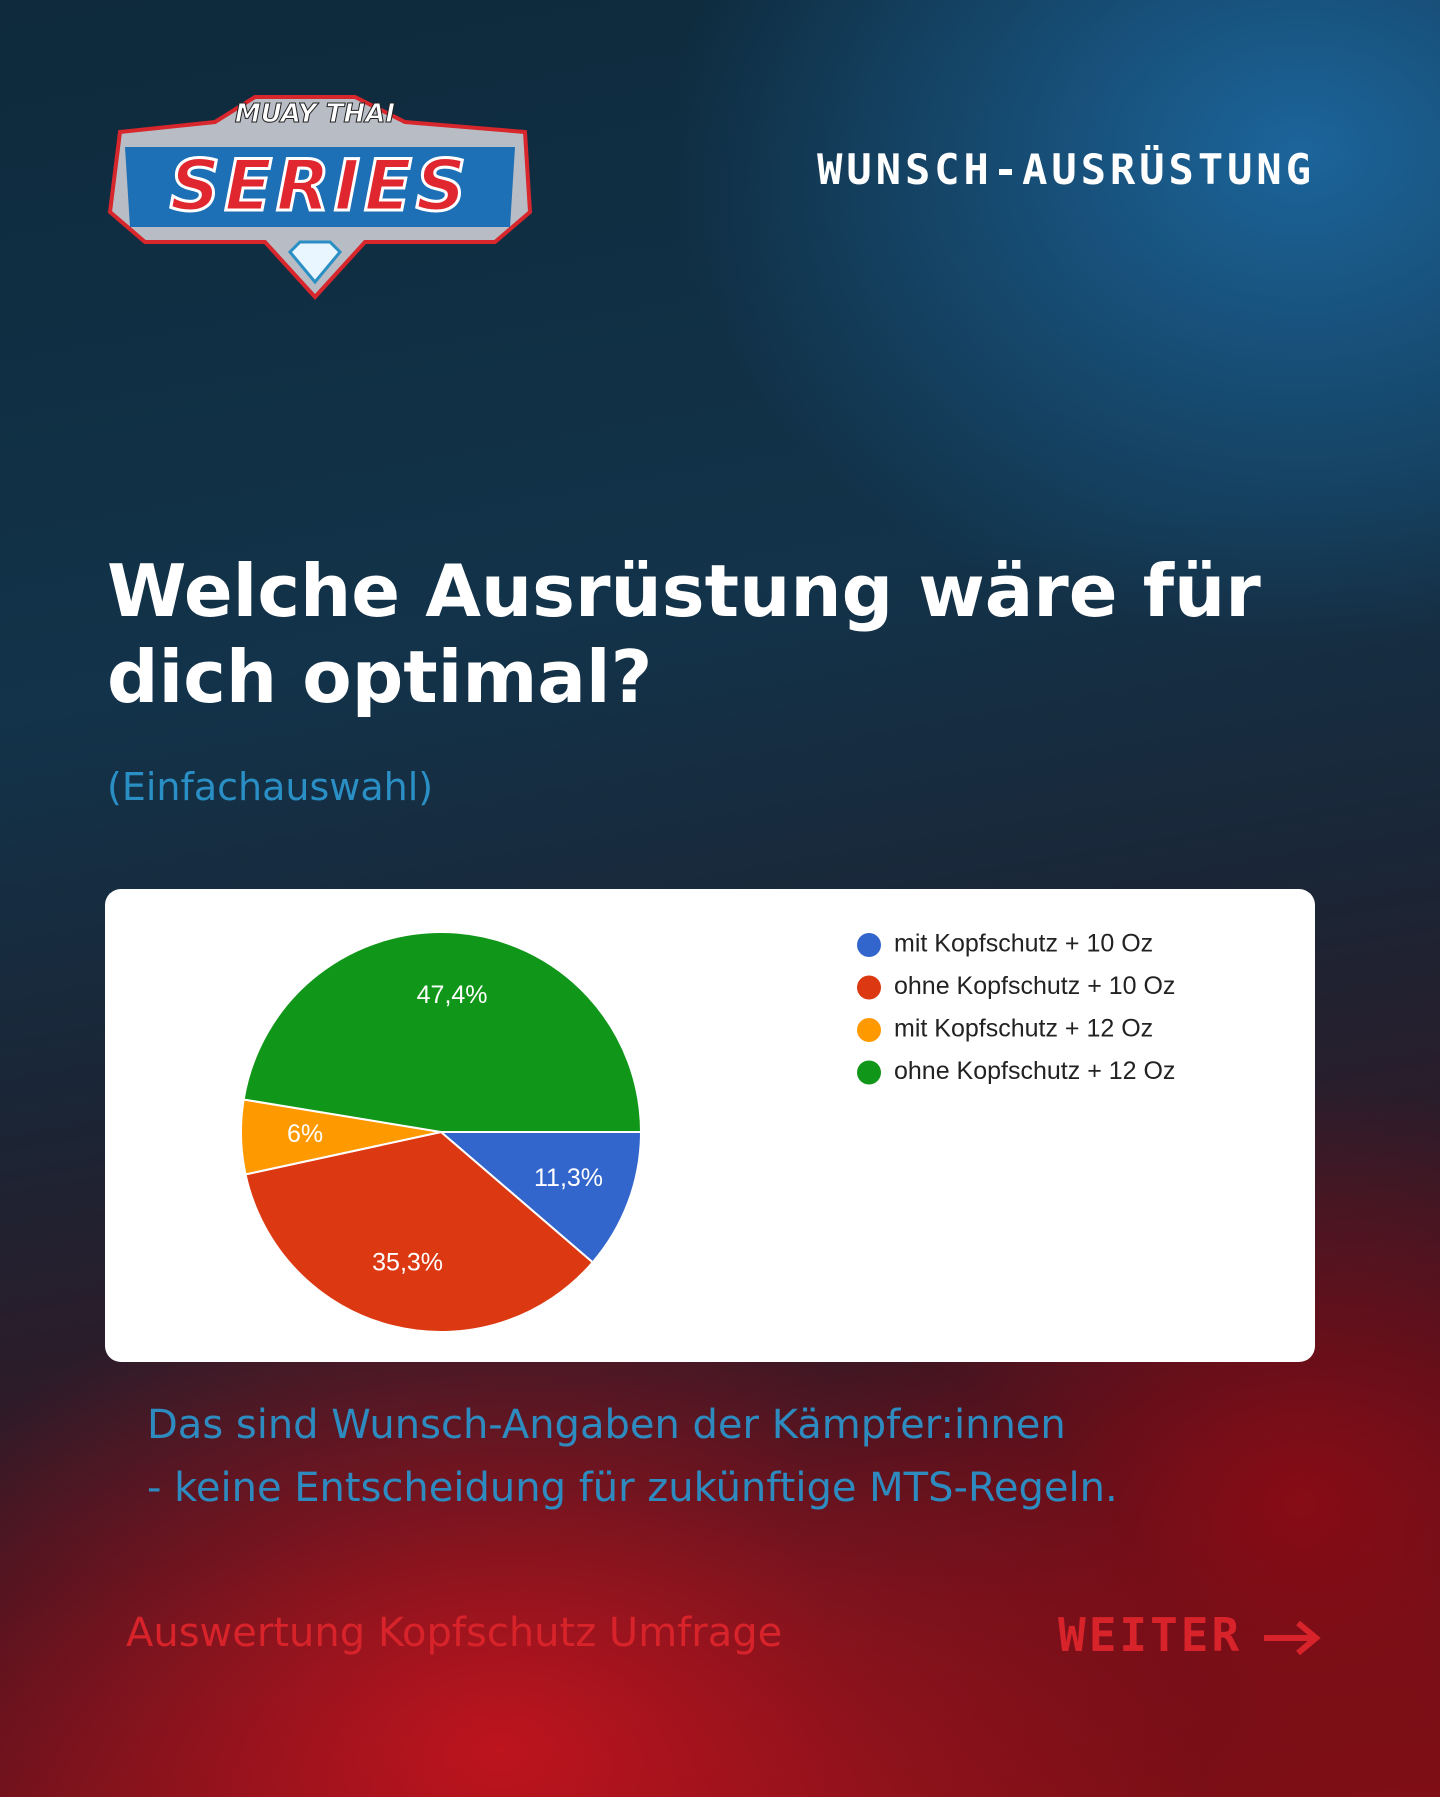  I want to click on slice-label: 35,3%, so click(407, 1262).